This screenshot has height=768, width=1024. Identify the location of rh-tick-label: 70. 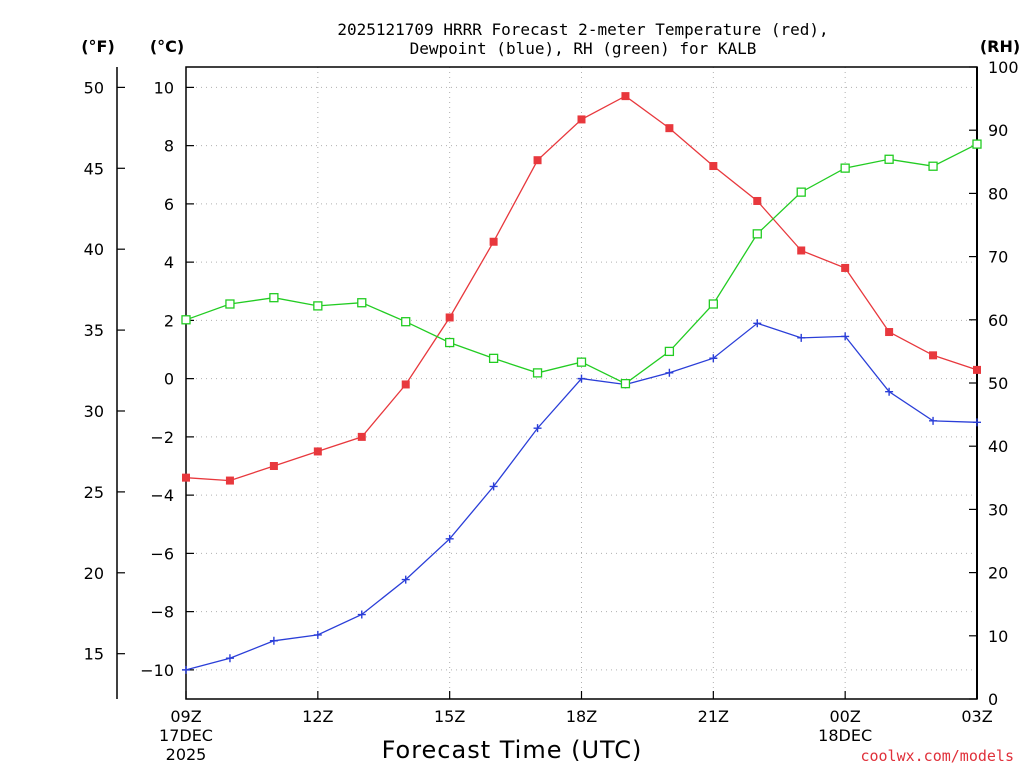
(998, 257).